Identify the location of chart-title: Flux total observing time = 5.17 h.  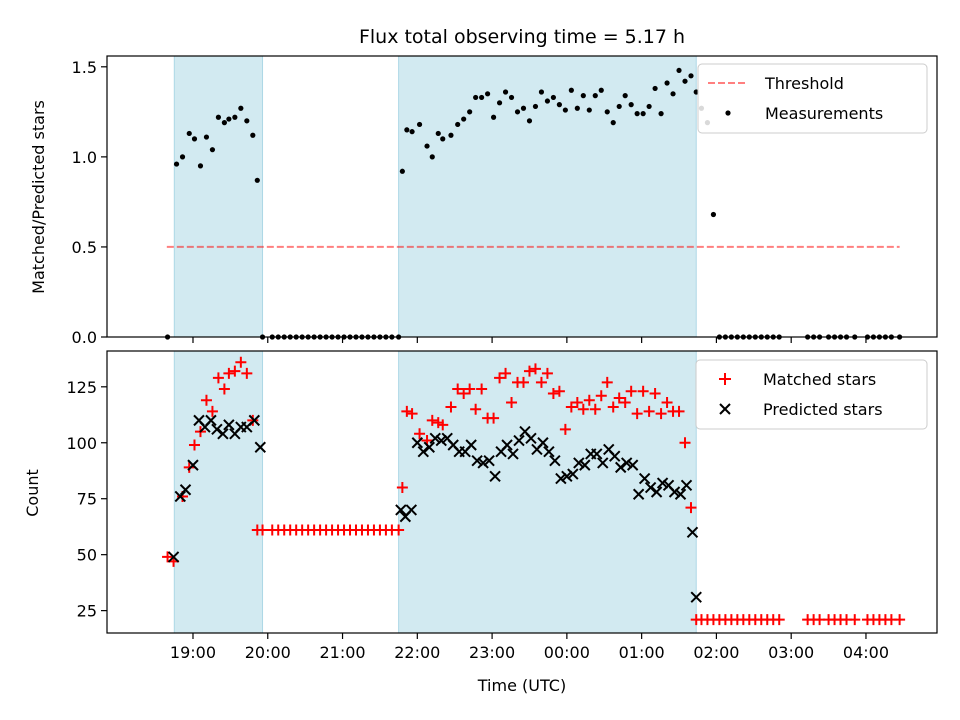
(522, 37).